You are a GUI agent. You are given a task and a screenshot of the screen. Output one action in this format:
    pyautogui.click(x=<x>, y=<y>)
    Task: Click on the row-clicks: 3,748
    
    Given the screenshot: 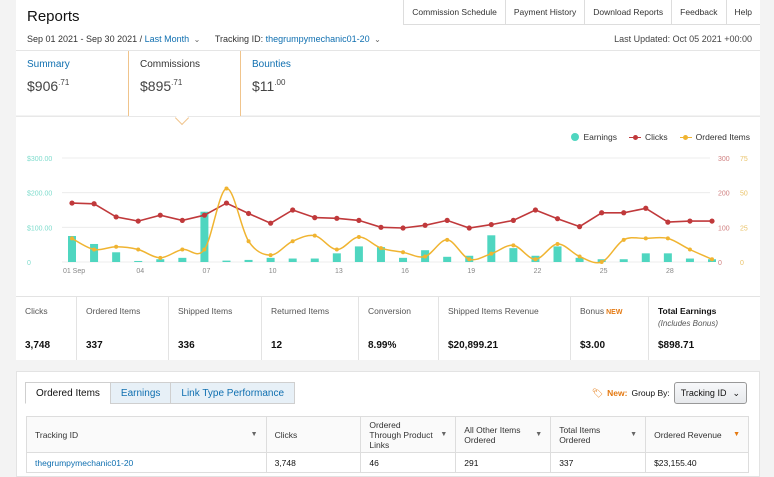 What is the action you would take?
    pyautogui.click(x=314, y=462)
    